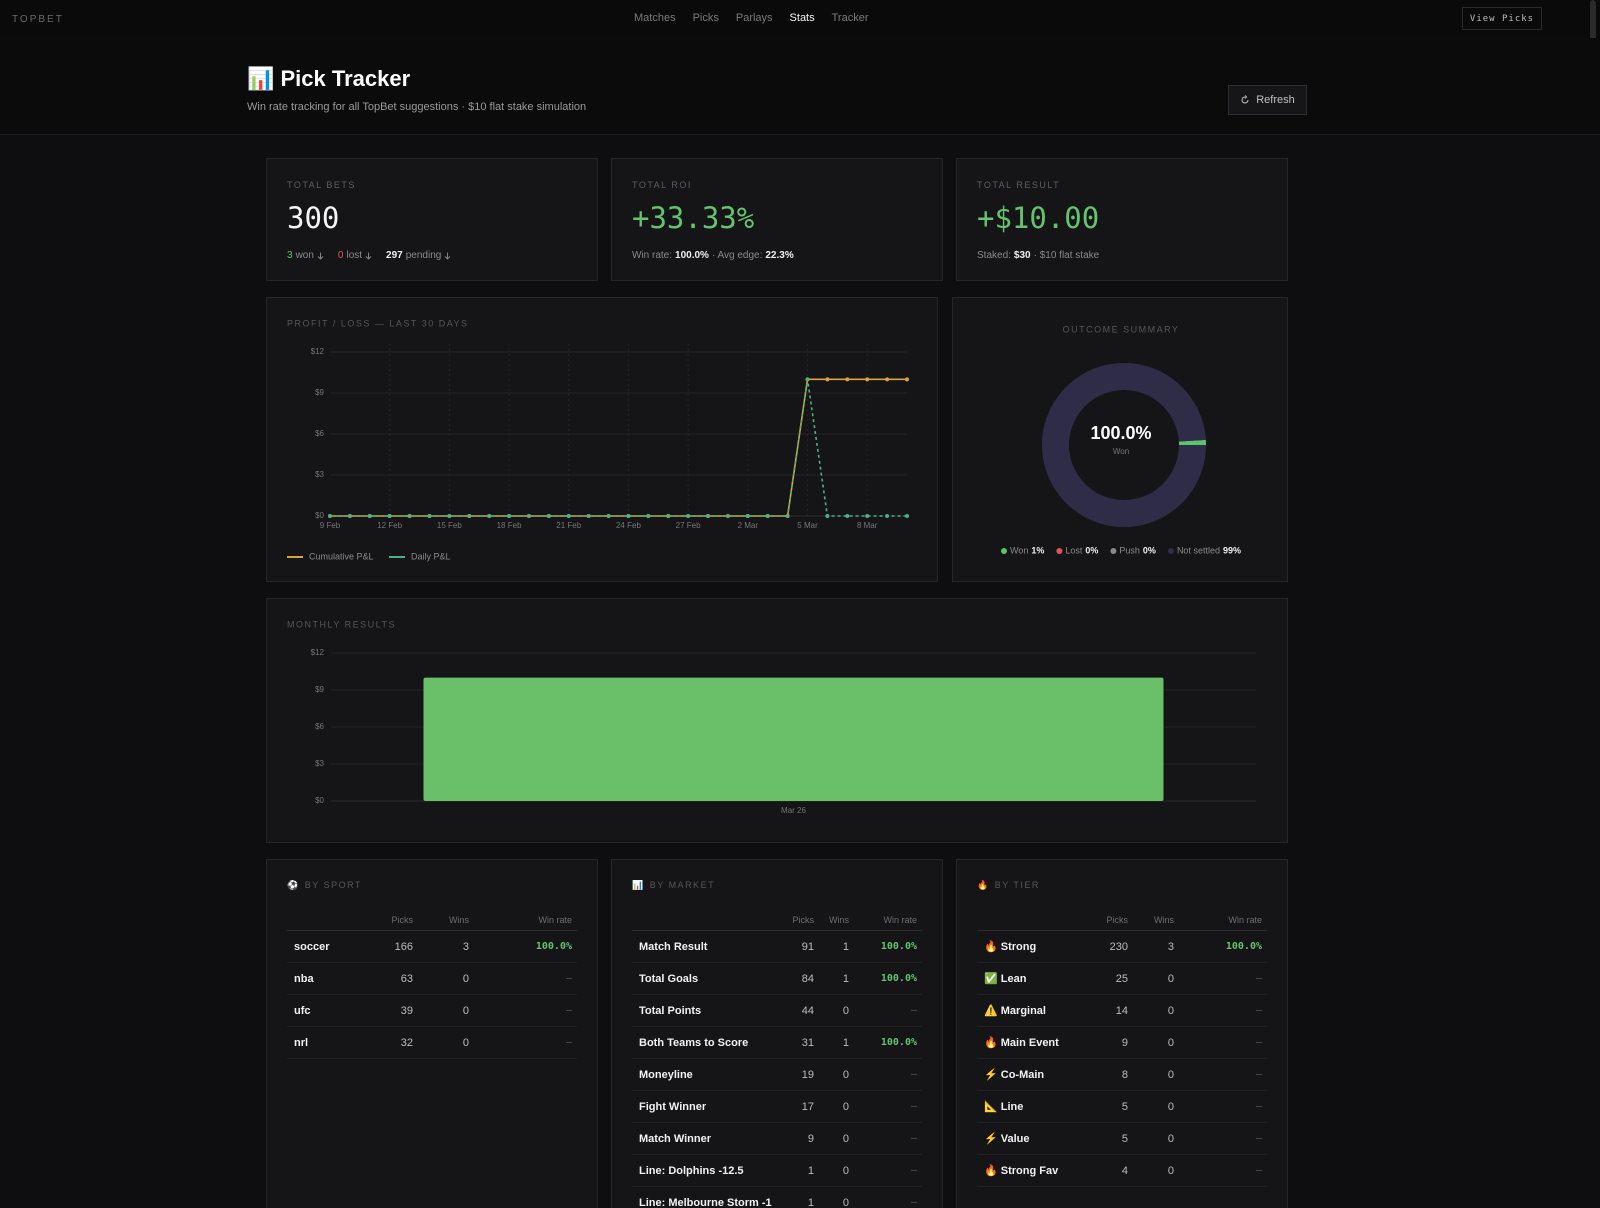 This screenshot has height=1208, width=1600. What do you see at coordinates (304, 255) in the screenshot?
I see `breakdown-label: won` at bounding box center [304, 255].